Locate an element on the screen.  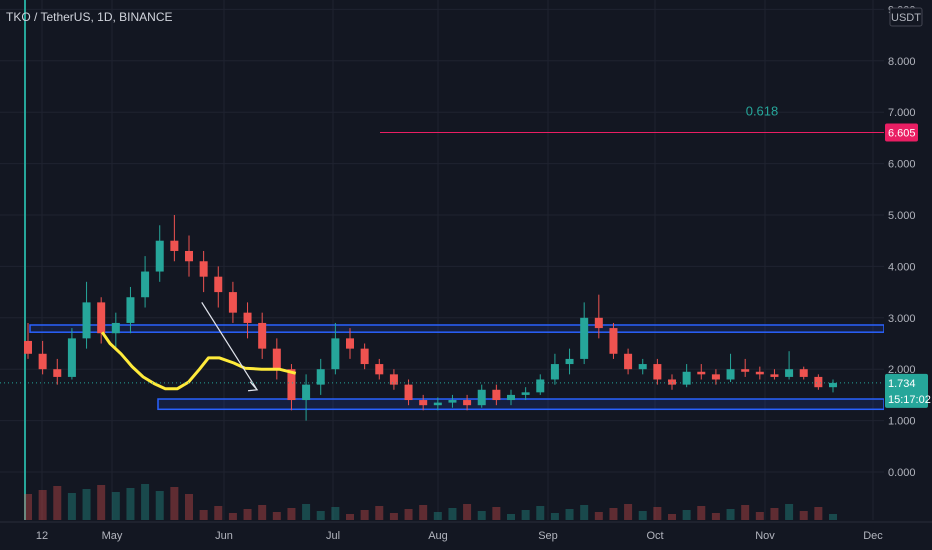
y-tick-label: 5.000 is located at coordinates (902, 216).